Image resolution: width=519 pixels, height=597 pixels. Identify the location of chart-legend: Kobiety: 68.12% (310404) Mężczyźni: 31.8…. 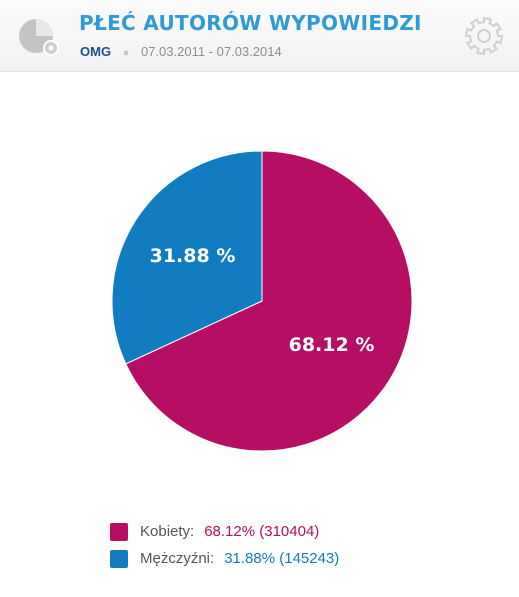
(224, 545).